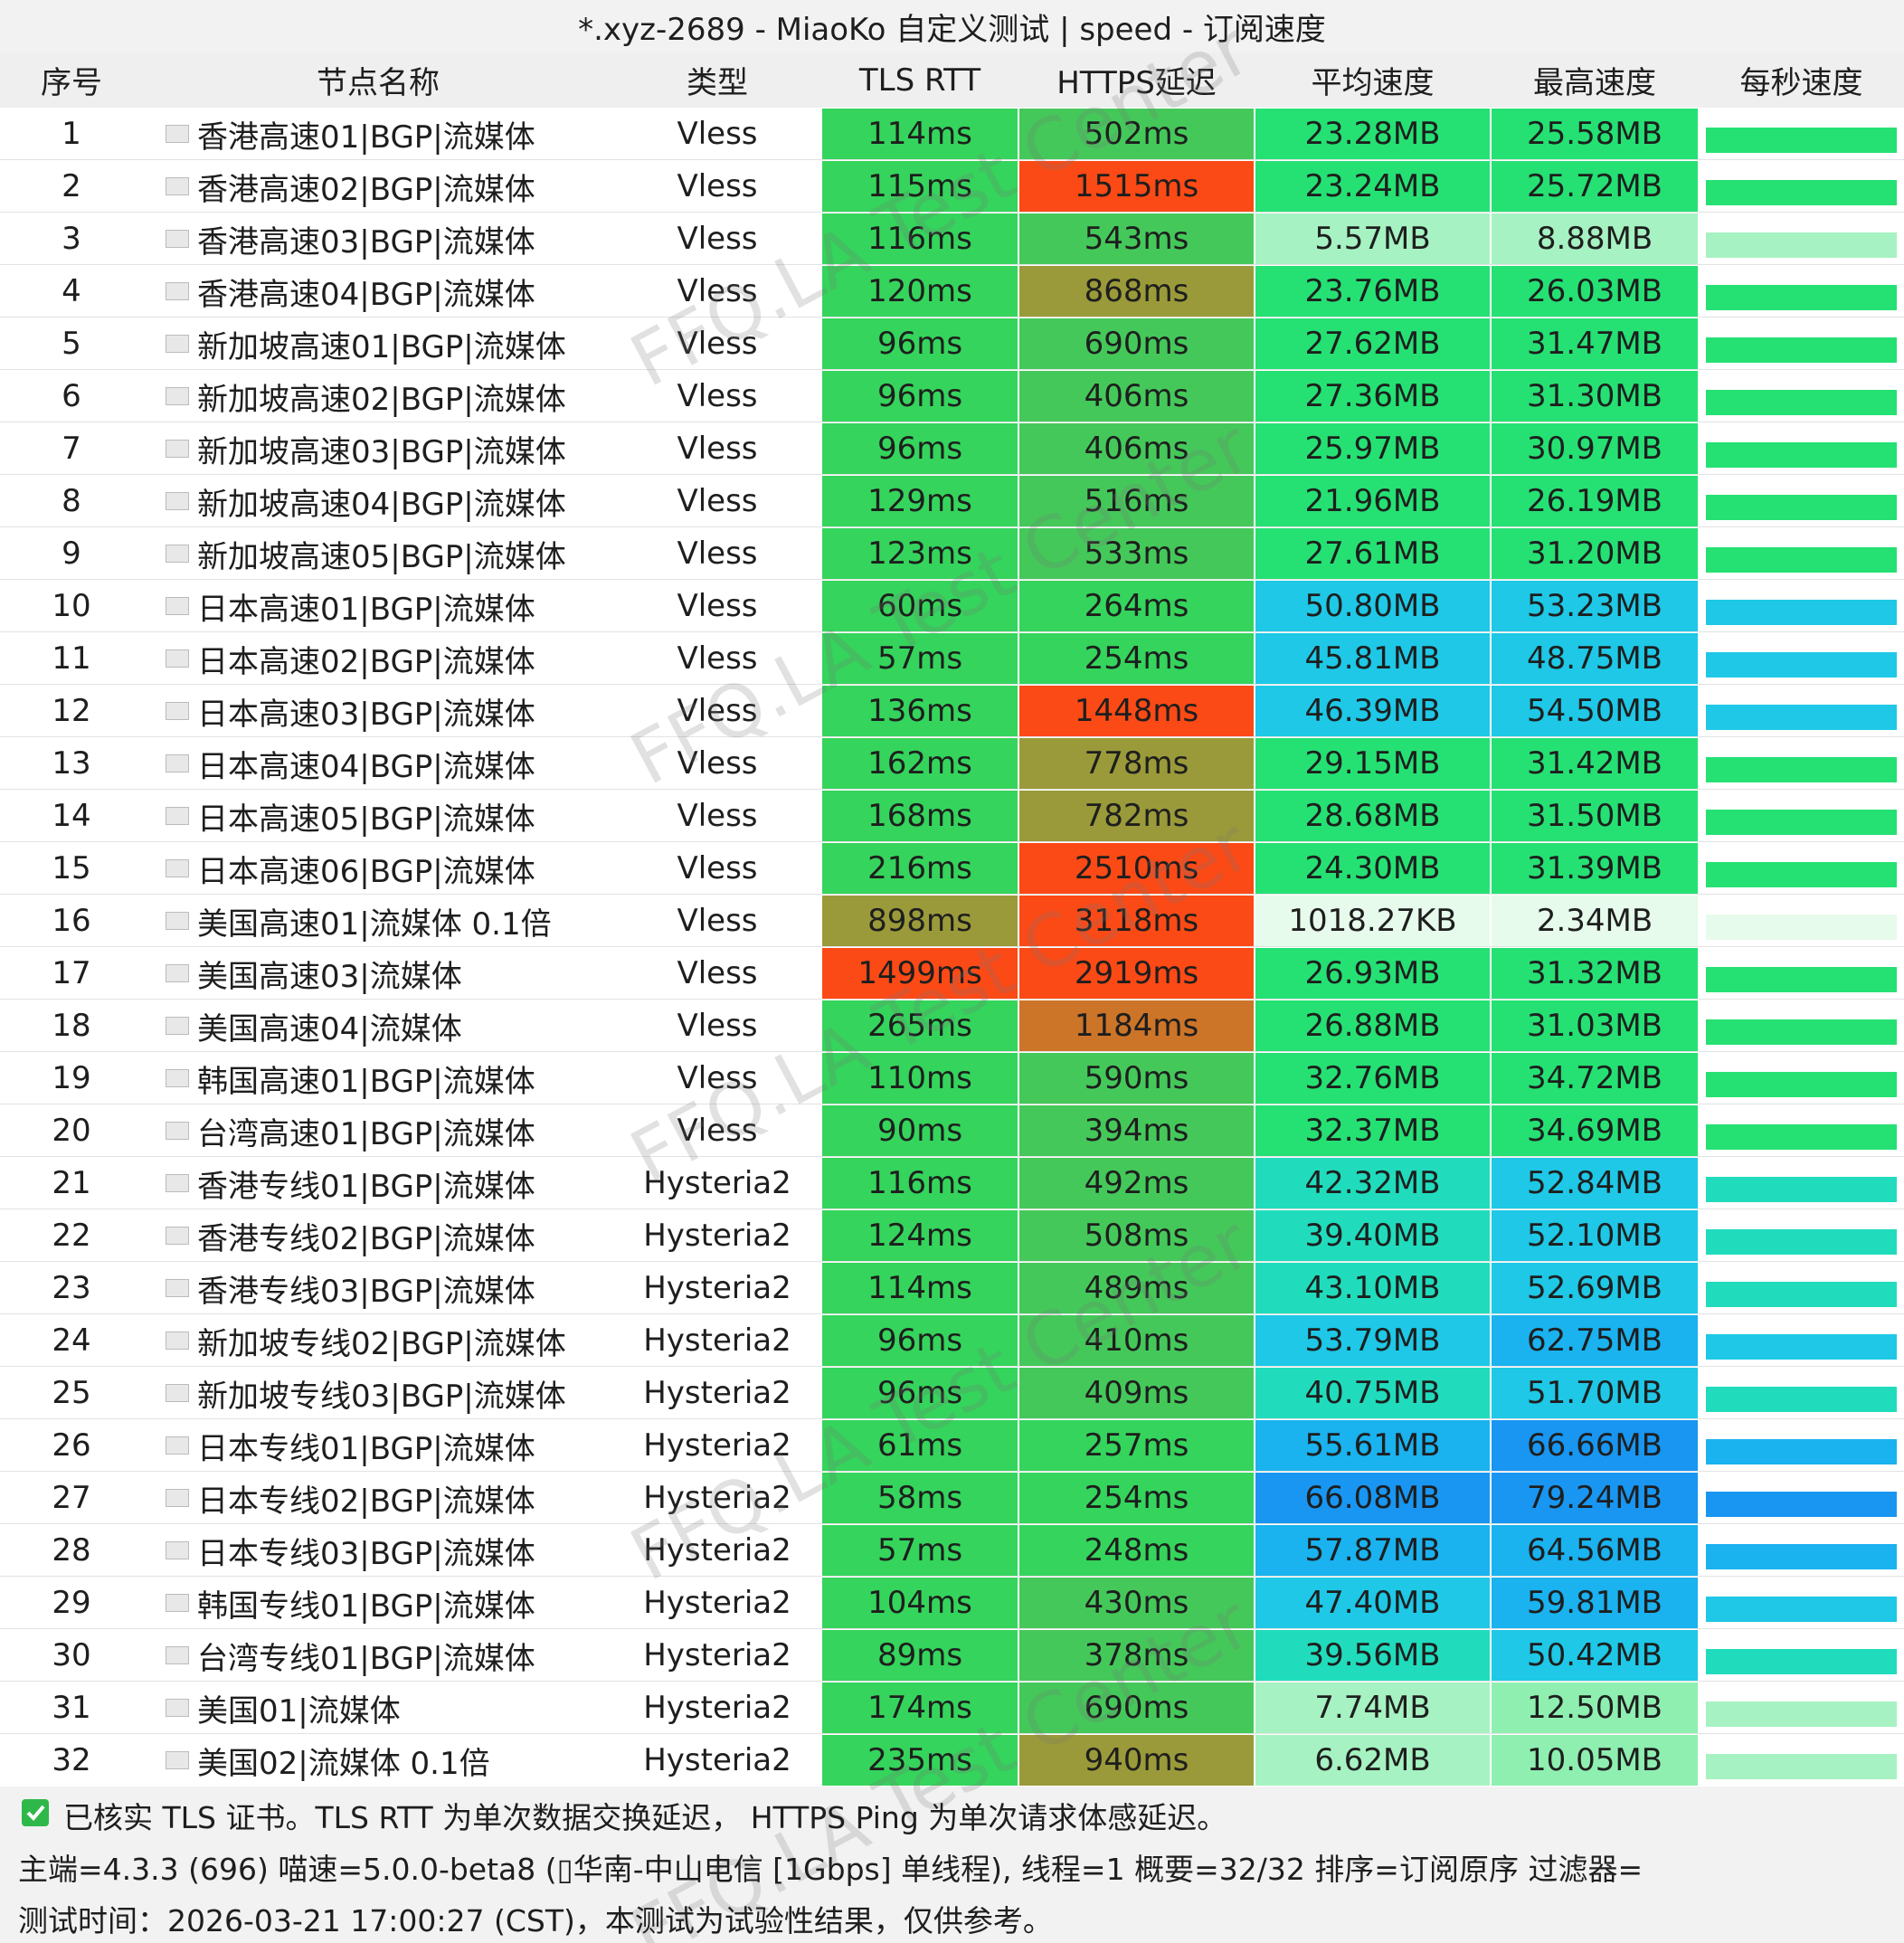 This screenshot has width=1904, height=1943. What do you see at coordinates (920, 291) in the screenshot?
I see `metric-cell: 120ms` at bounding box center [920, 291].